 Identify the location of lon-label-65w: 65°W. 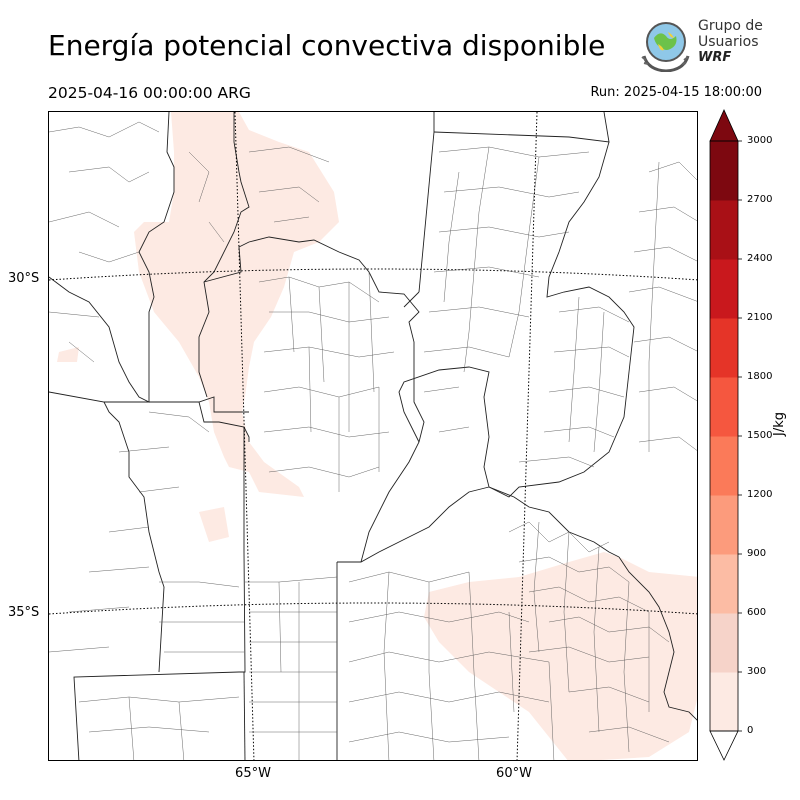
(253, 773).